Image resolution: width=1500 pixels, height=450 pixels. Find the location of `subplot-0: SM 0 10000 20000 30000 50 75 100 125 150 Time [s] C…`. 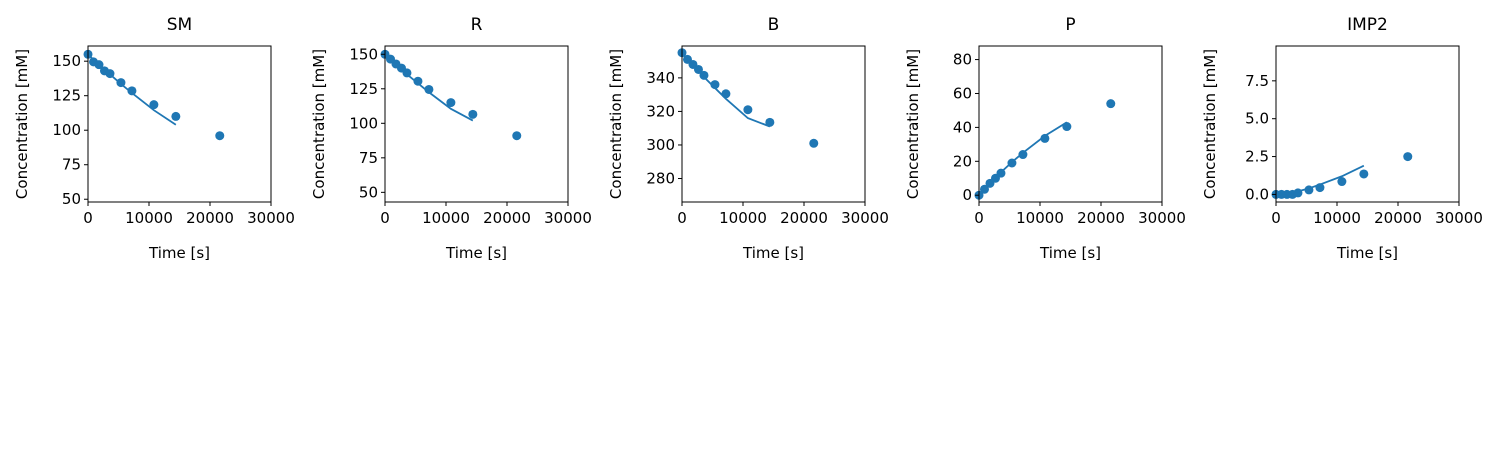

subplot-0: SM 0 10000 20000 30000 50 75 100 125 150 Time [s] C… is located at coordinates (154, 138).